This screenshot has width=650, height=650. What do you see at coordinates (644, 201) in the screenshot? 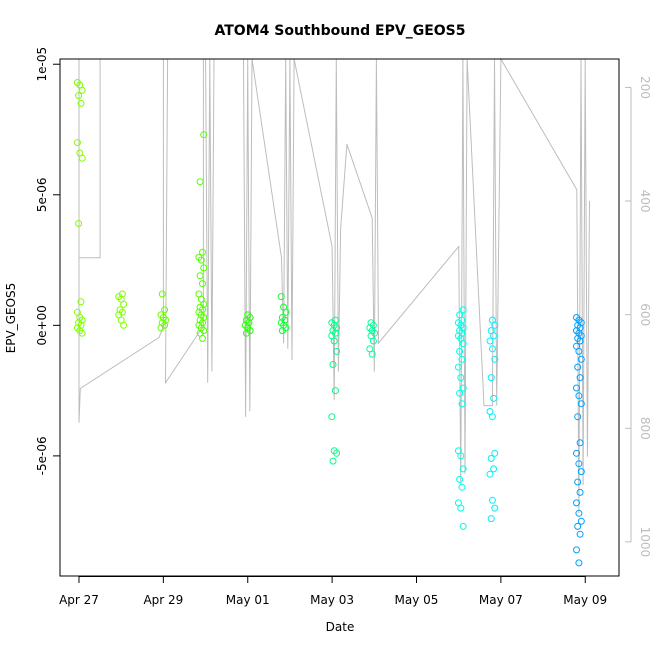
I see `right-tick-label: 400` at bounding box center [644, 201].